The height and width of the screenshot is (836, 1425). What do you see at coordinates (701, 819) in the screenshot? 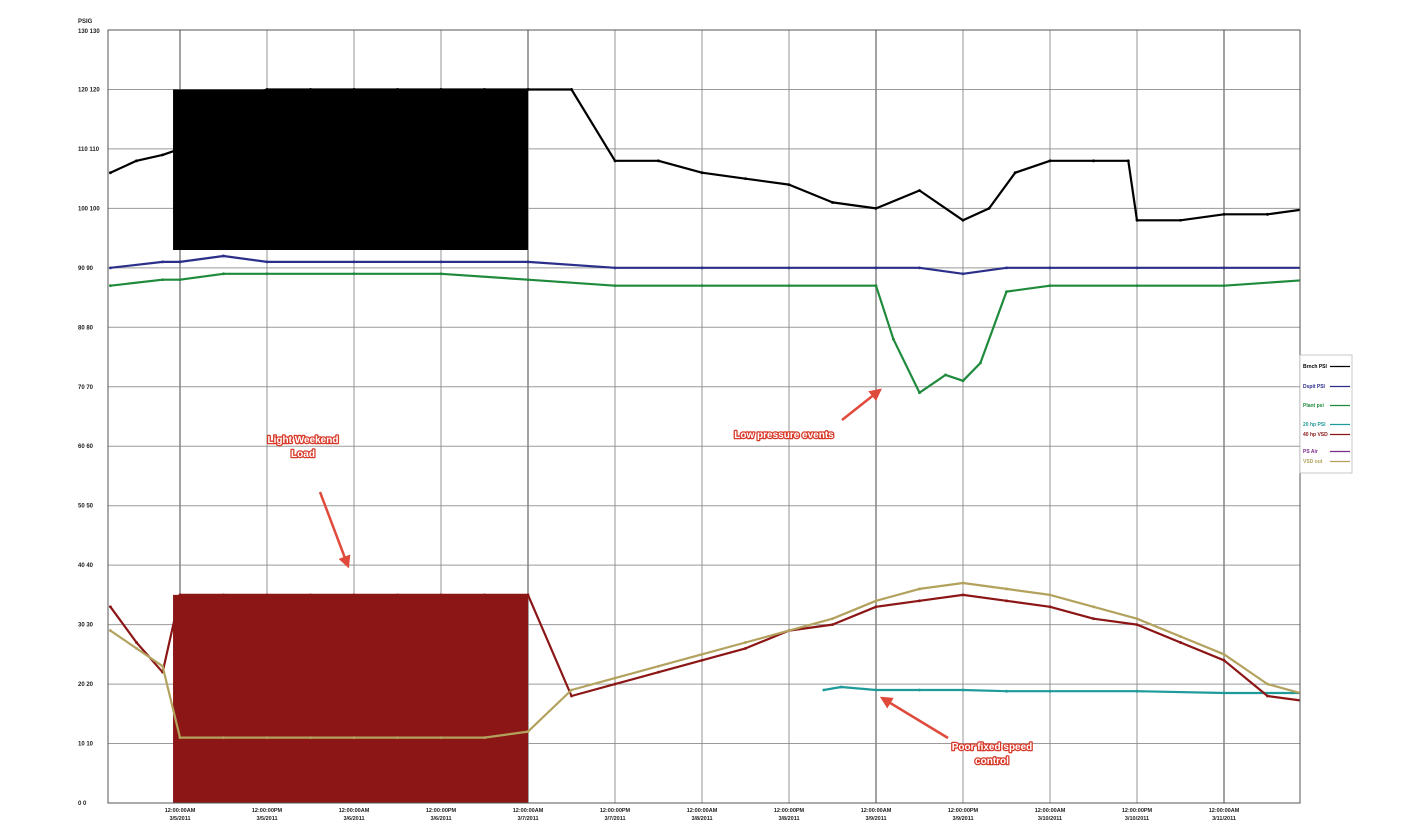
I see `x-tick-date-6: 3/8/2011` at bounding box center [701, 819].